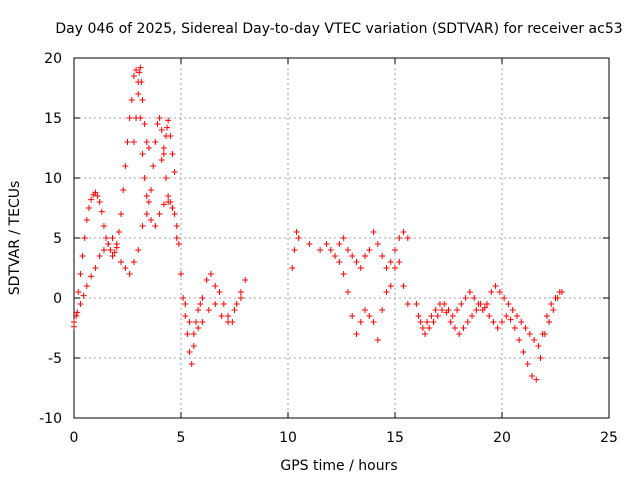  What do you see at coordinates (609, 438) in the screenshot?
I see `x-tick-label: 25` at bounding box center [609, 438].